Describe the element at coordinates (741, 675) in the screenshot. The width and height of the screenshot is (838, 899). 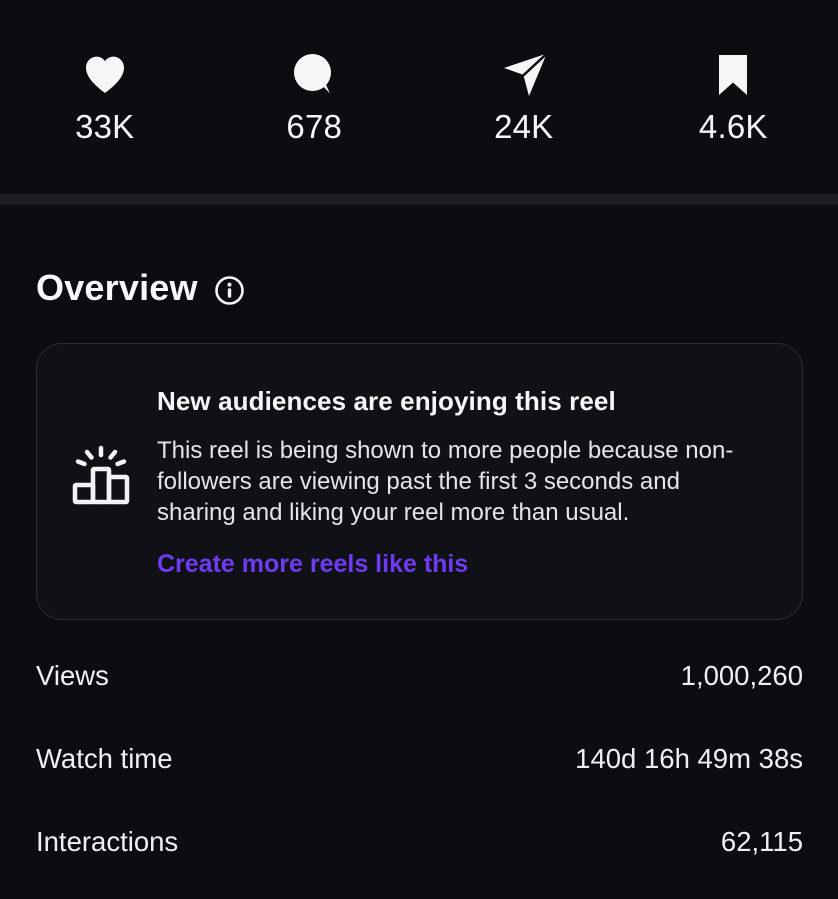
I see `metric-value: 1,000,260` at that location.